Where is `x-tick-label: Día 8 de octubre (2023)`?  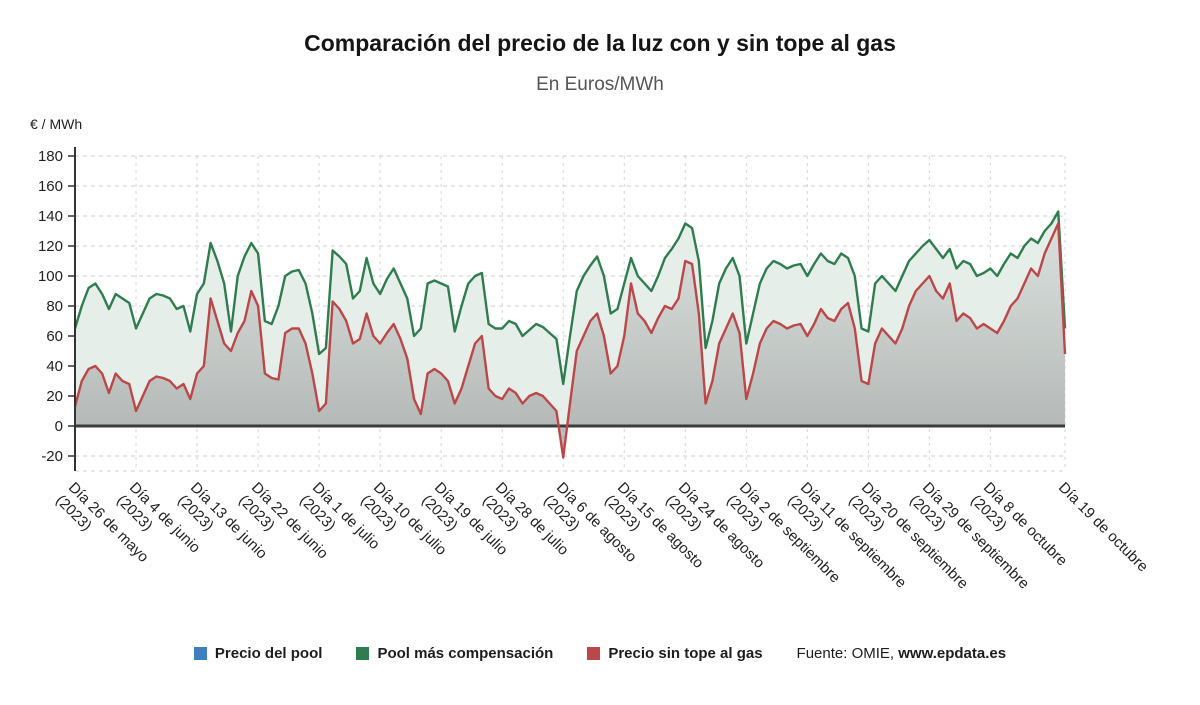 x-tick-label: Día 8 de octubre (2023) is located at coordinates (1019, 524).